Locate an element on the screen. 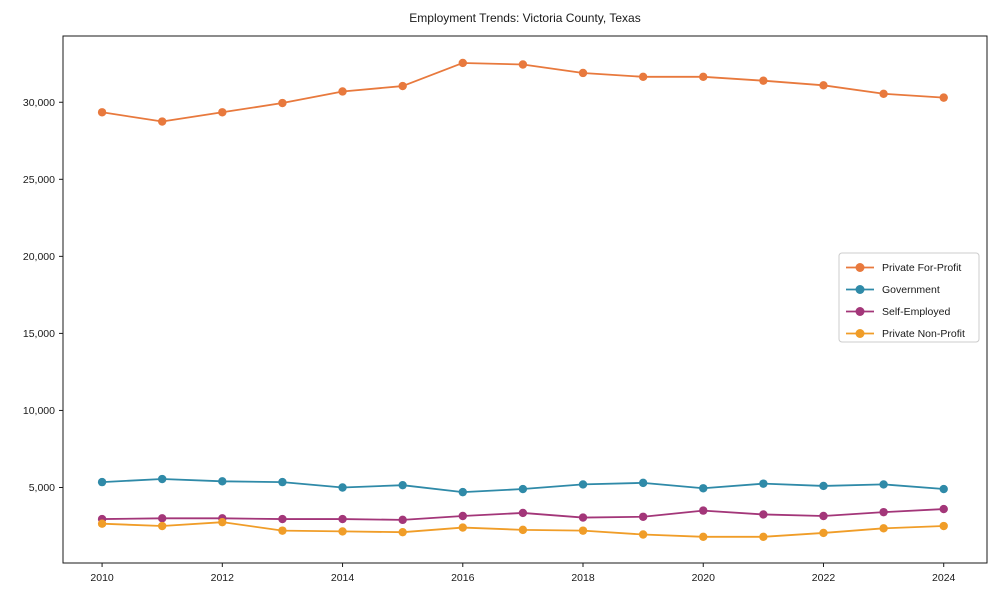 Image resolution: width=1000 pixels, height=600 pixels. y-tick-label: 5,000 is located at coordinates (42, 488).